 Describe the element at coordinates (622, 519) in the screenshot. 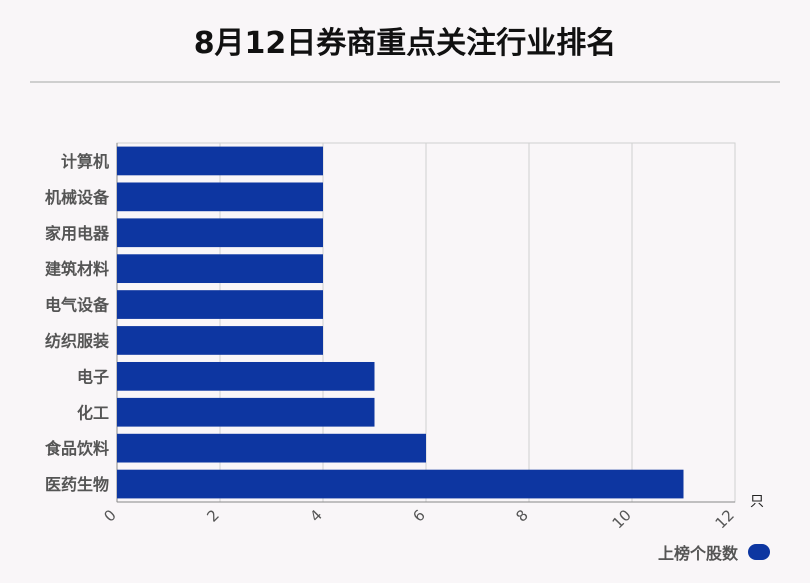

I see `x-tick-label: 10` at that location.